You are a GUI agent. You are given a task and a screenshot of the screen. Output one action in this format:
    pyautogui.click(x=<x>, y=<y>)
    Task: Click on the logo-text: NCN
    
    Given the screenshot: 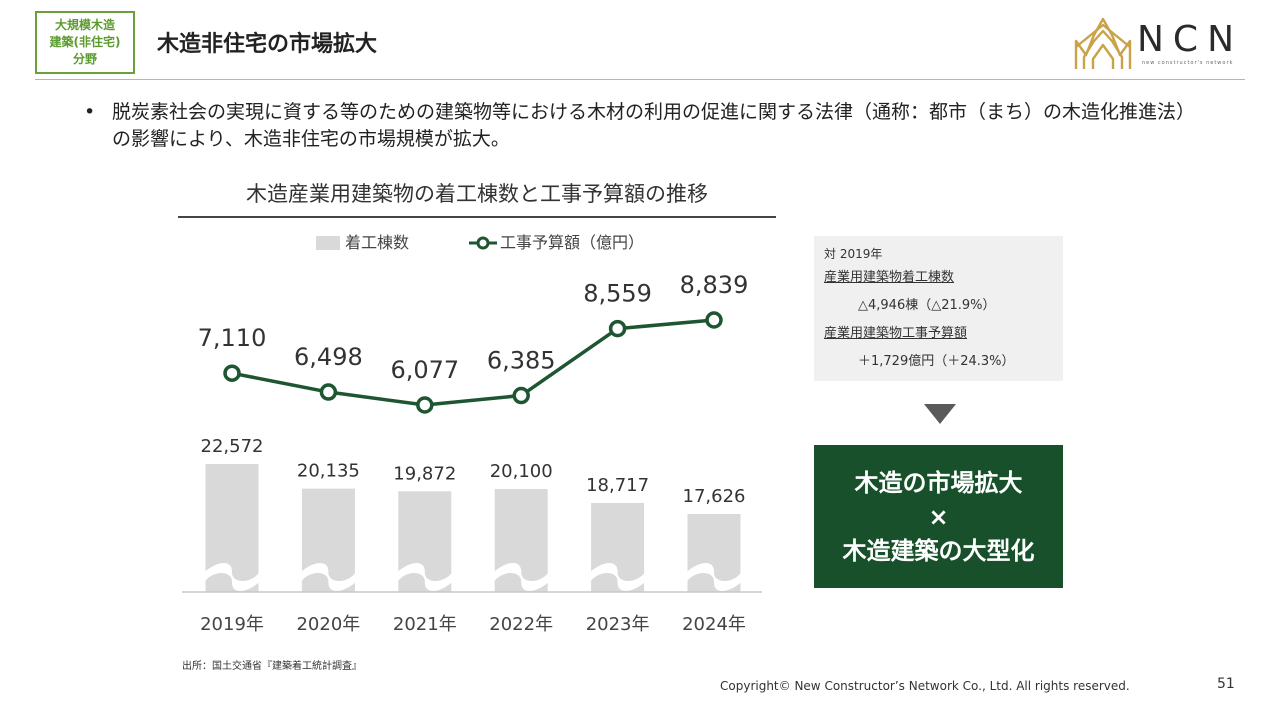 What is the action you would take?
    pyautogui.click(x=1190, y=39)
    